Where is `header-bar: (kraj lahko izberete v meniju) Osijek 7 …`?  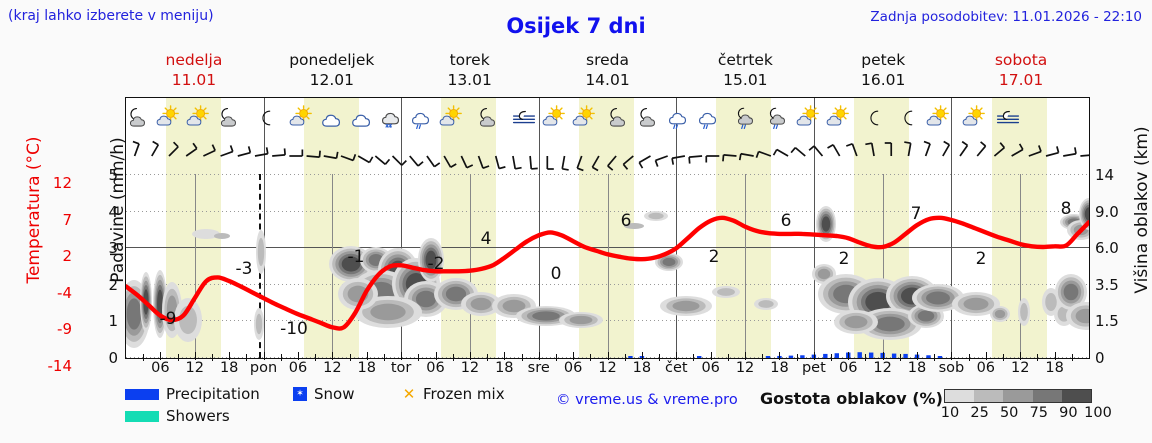 header-bar: (kraj lahko izberete v meniju) Osijek 7 … is located at coordinates (576, 19).